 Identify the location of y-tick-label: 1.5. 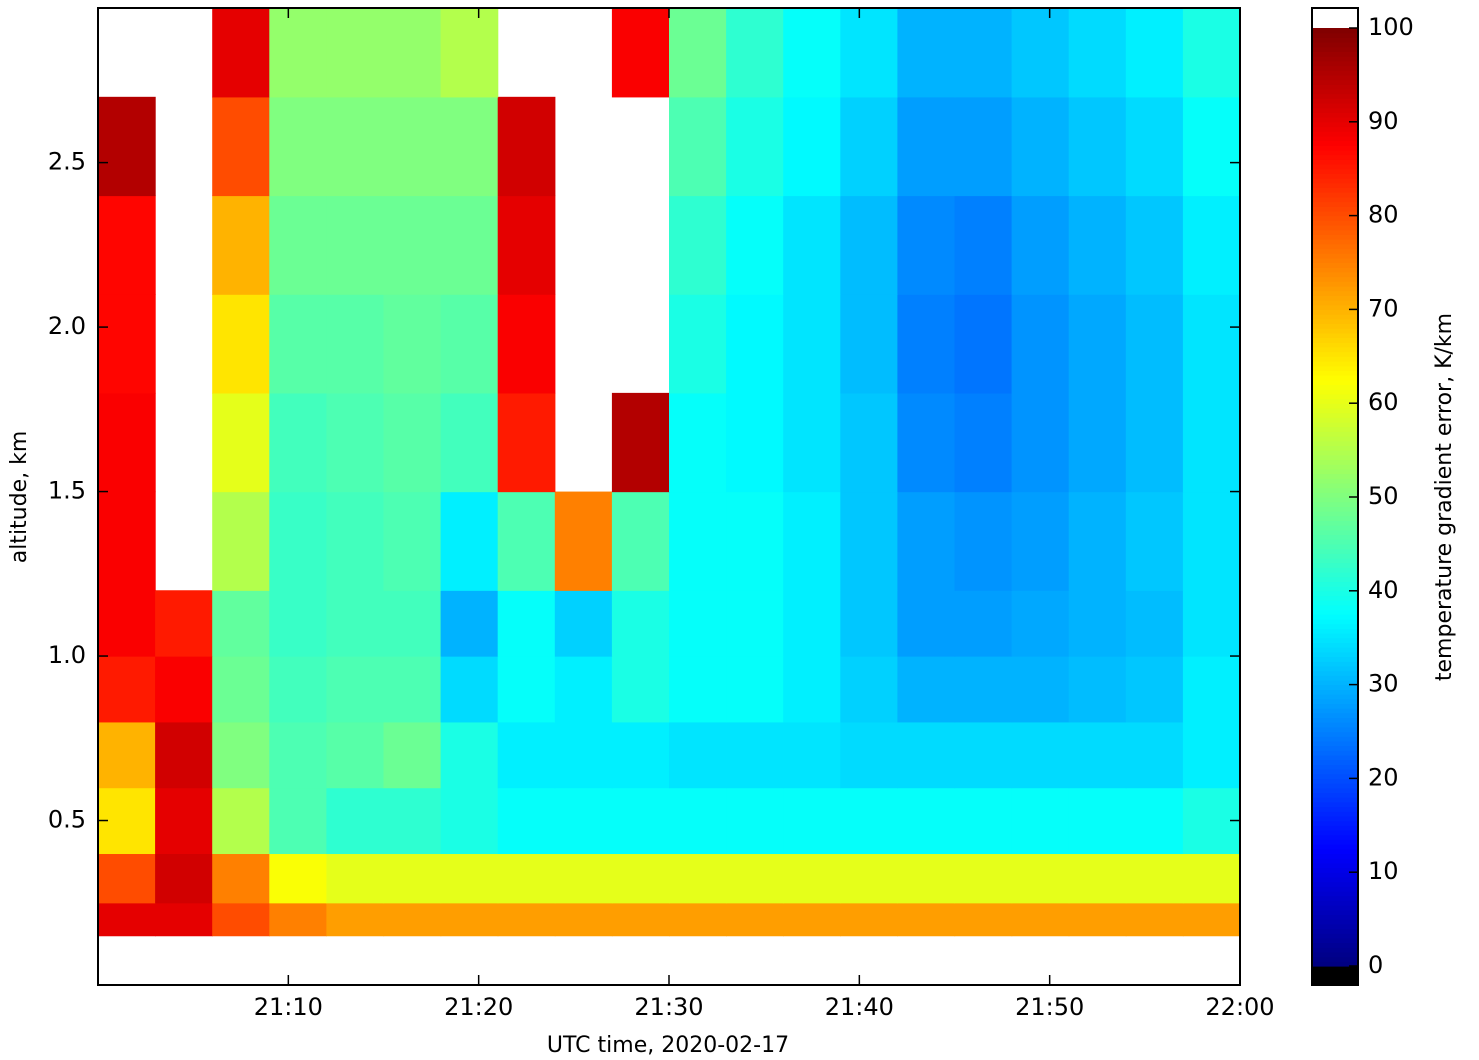
(67, 491).